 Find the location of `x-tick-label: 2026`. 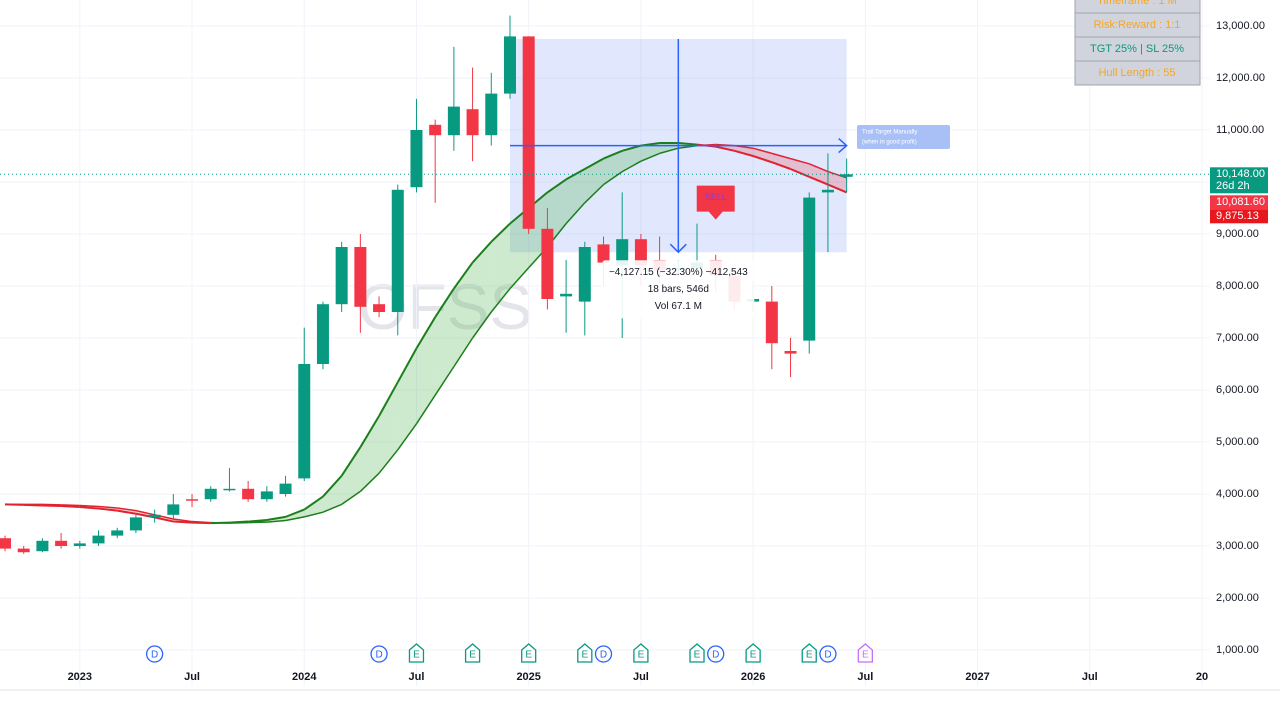

x-tick-label: 2026 is located at coordinates (753, 677).